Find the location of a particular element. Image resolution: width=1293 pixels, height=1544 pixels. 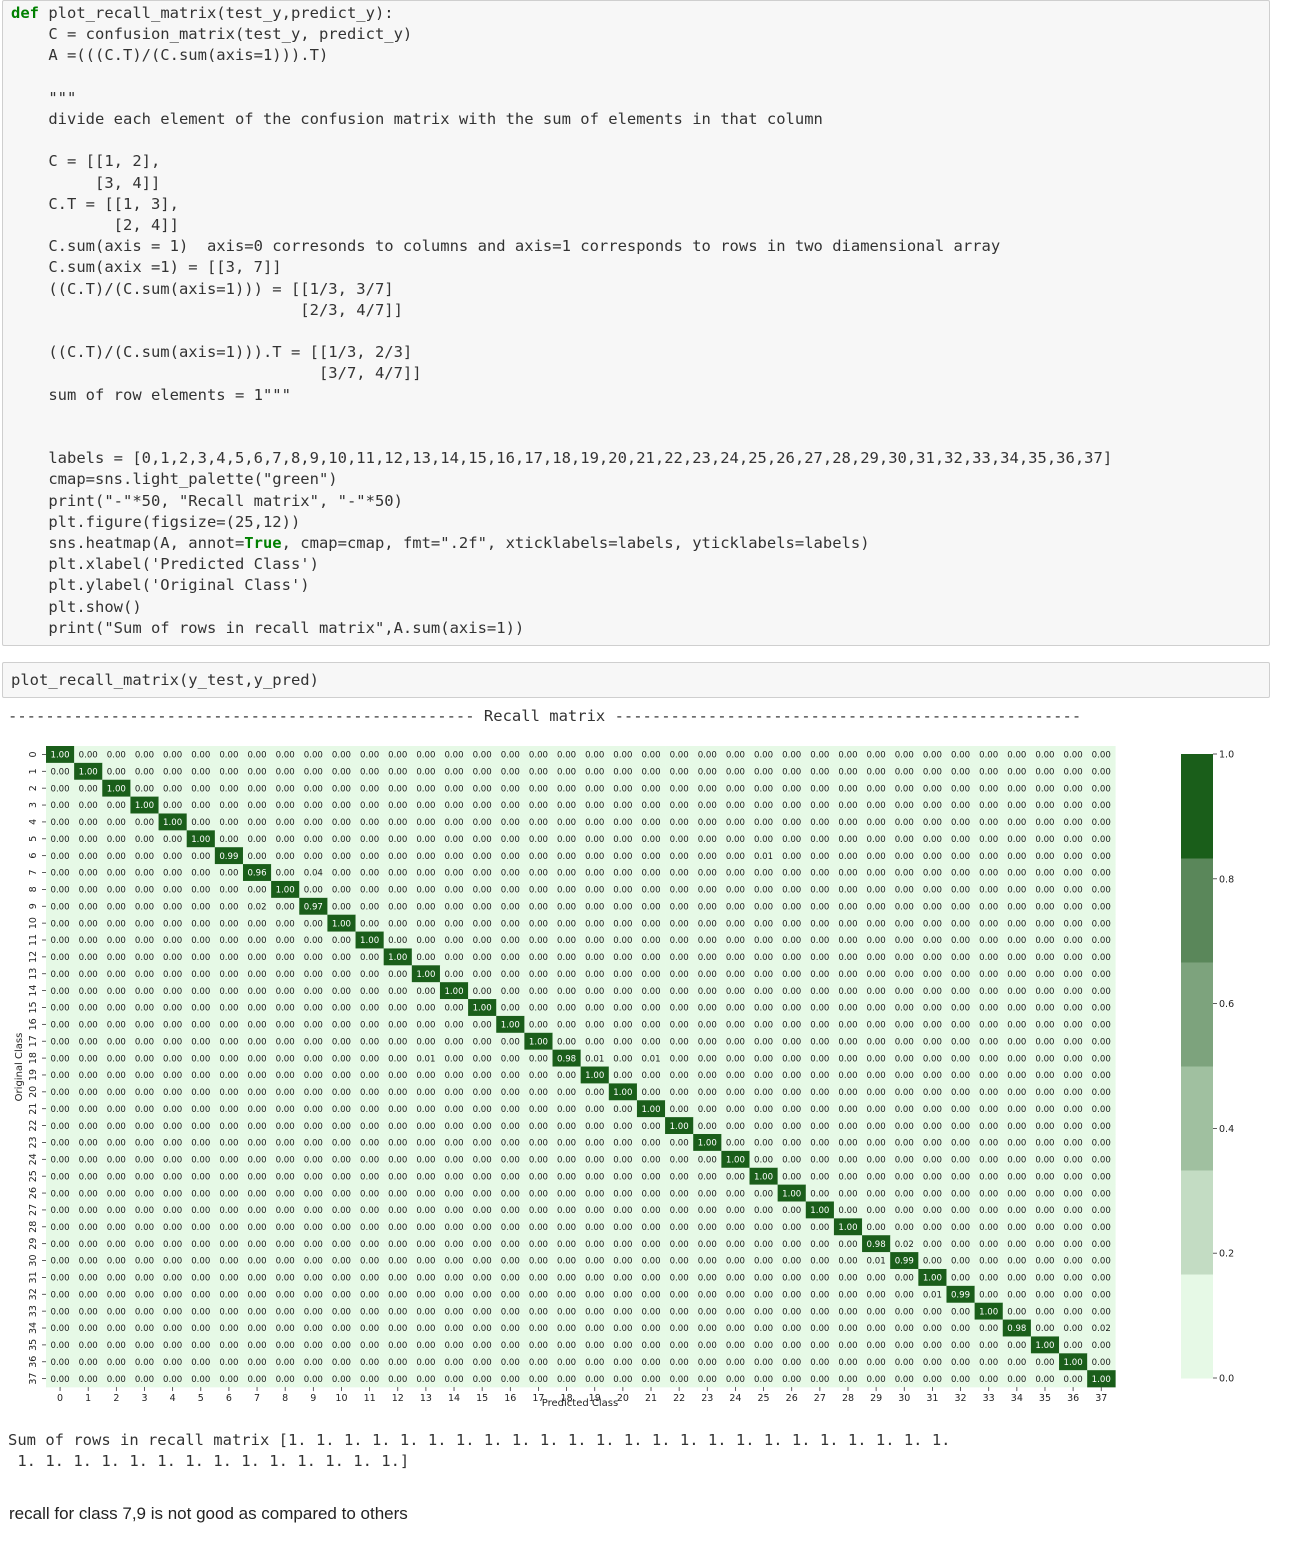

colorbar-segment is located at coordinates (1197, 806).